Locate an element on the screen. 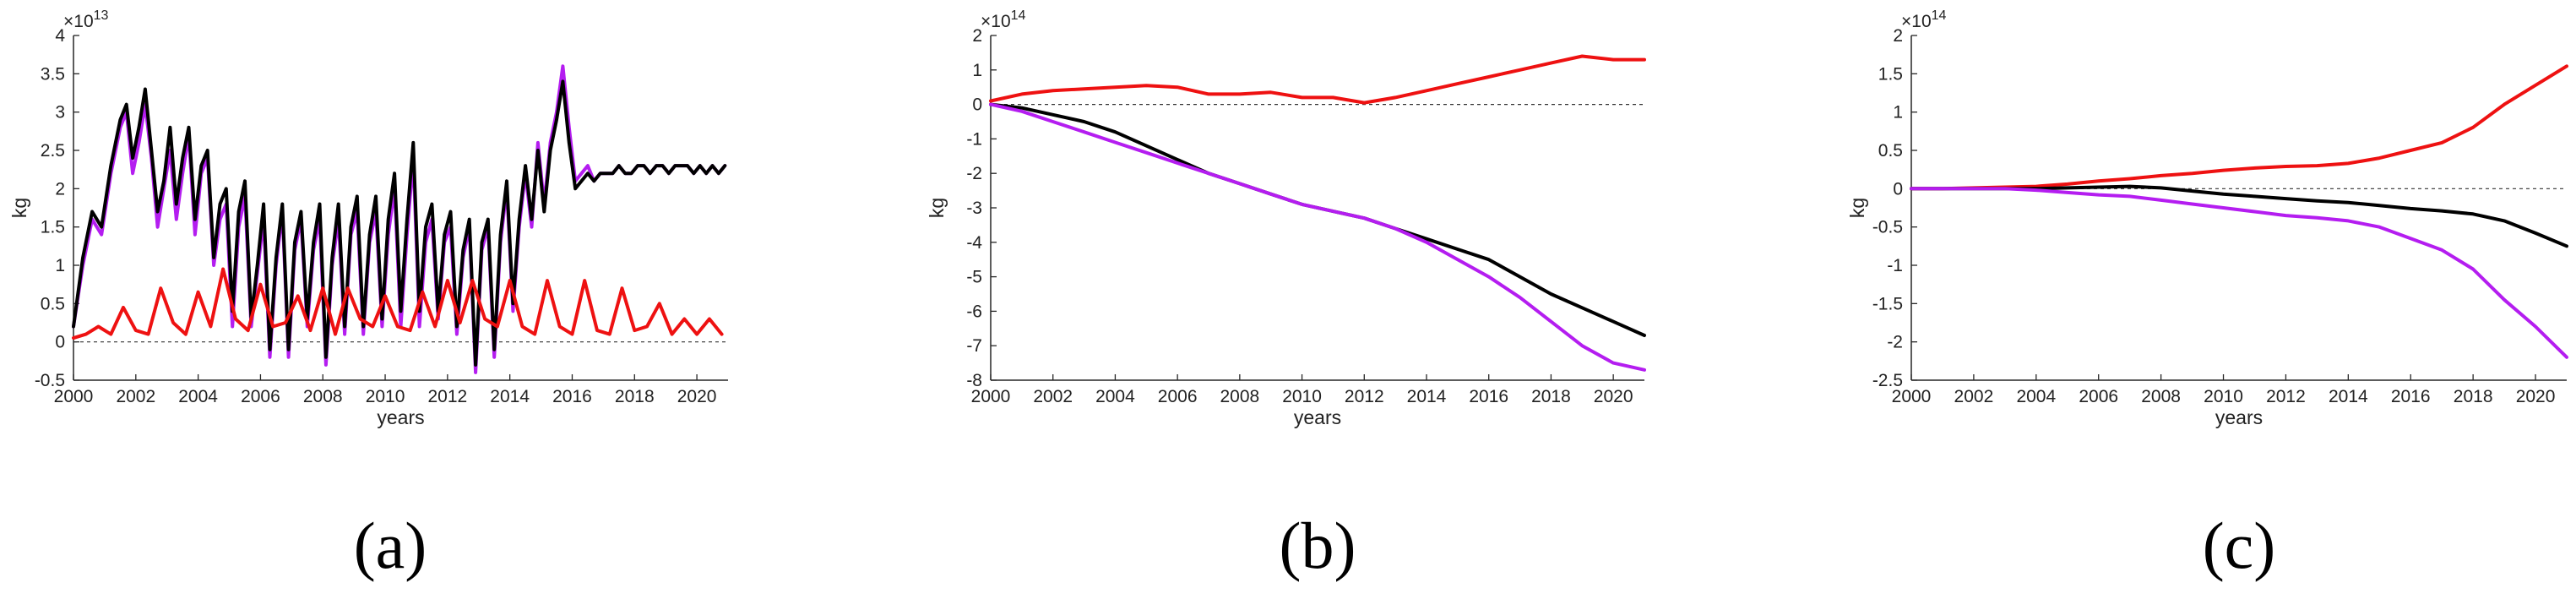 This screenshot has height=599, width=2576. y-tick-label: 2.5 is located at coordinates (53, 151).